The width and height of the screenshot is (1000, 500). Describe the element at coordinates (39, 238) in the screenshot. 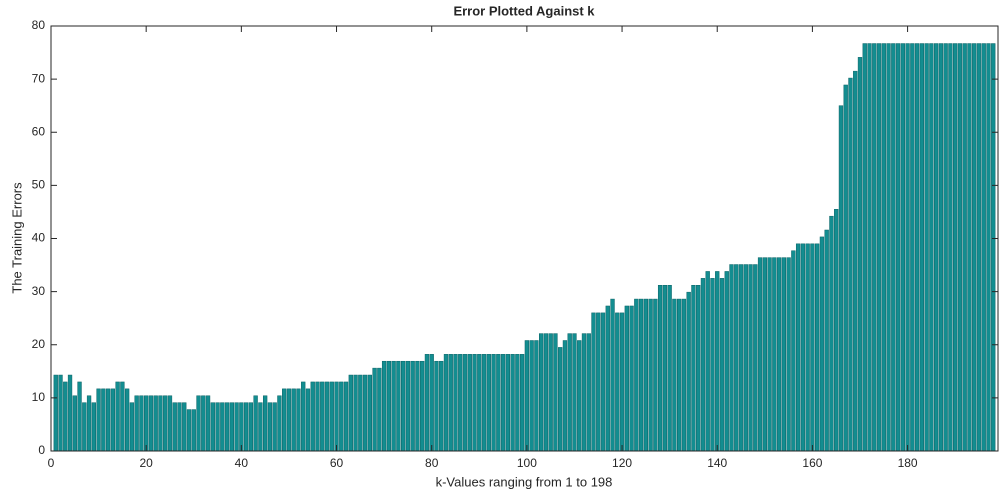

I see `y-tick-label: 40` at that location.